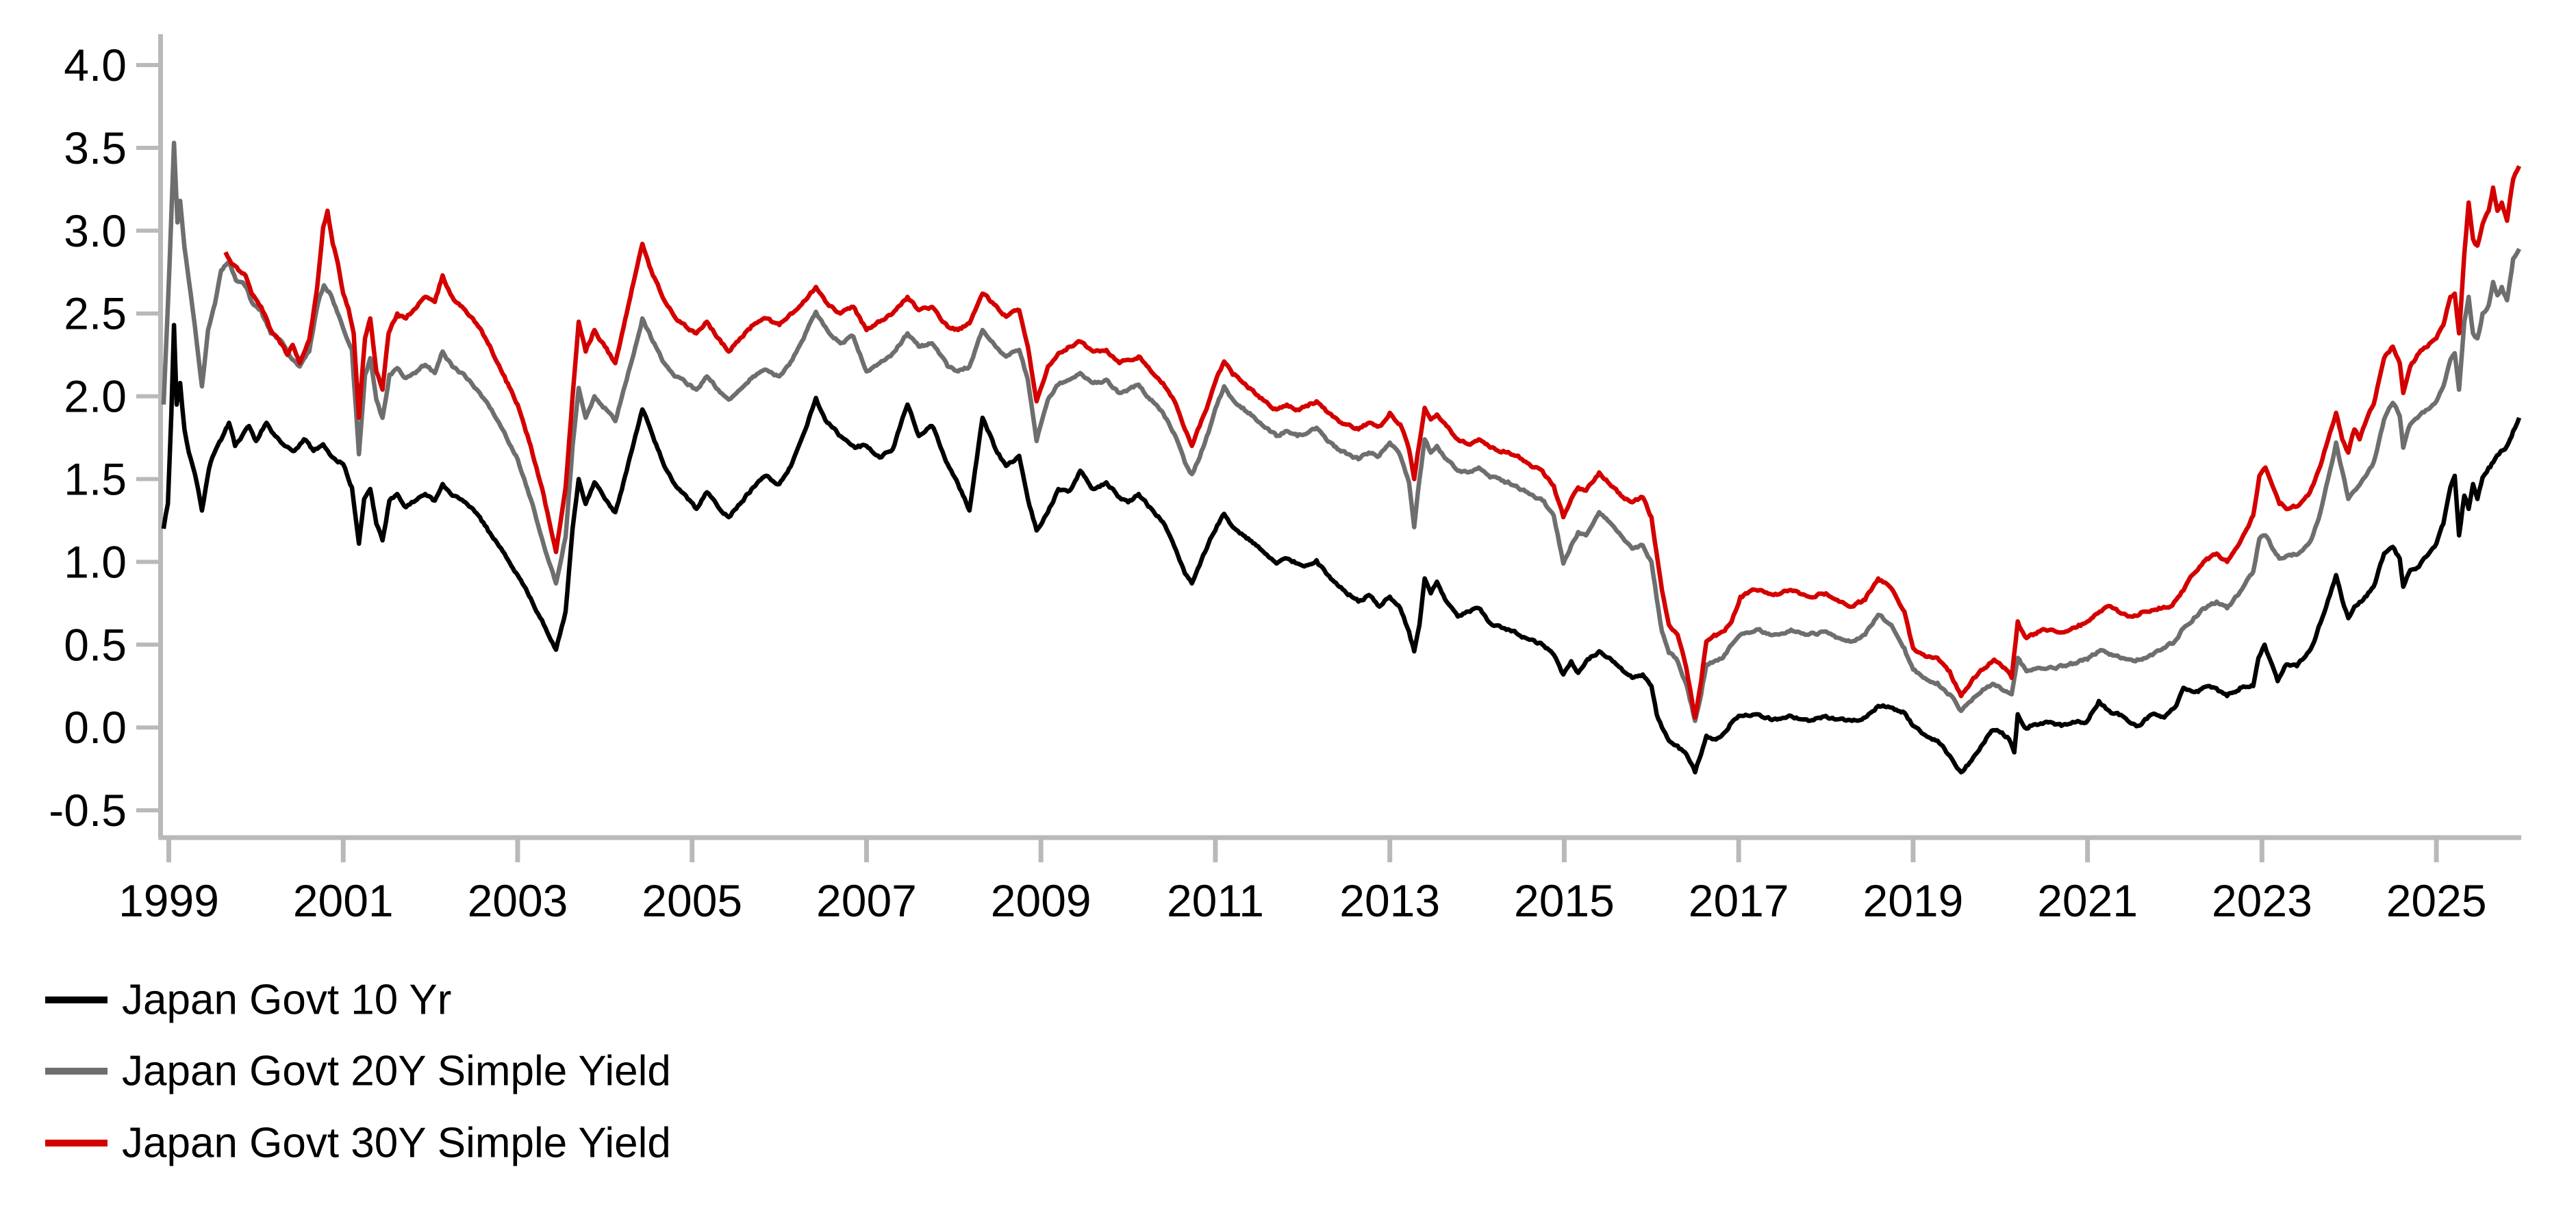  I want to click on y-tick-label: 3.5, so click(95, 148).